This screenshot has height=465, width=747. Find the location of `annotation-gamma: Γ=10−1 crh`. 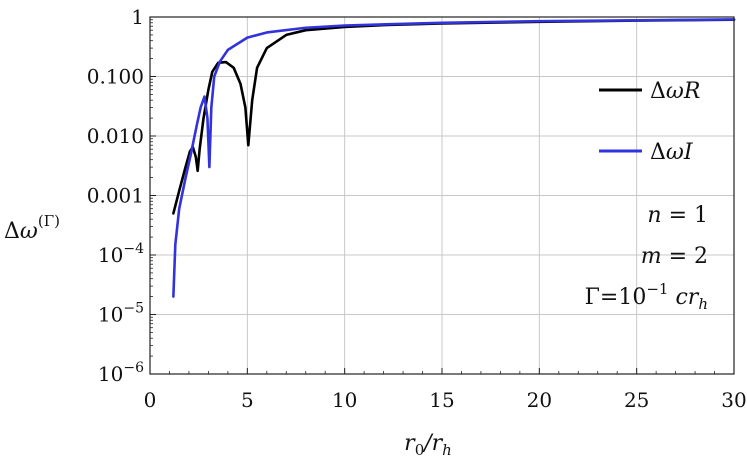

annotation-gamma: Γ=10−1 crh is located at coordinates (646, 296).